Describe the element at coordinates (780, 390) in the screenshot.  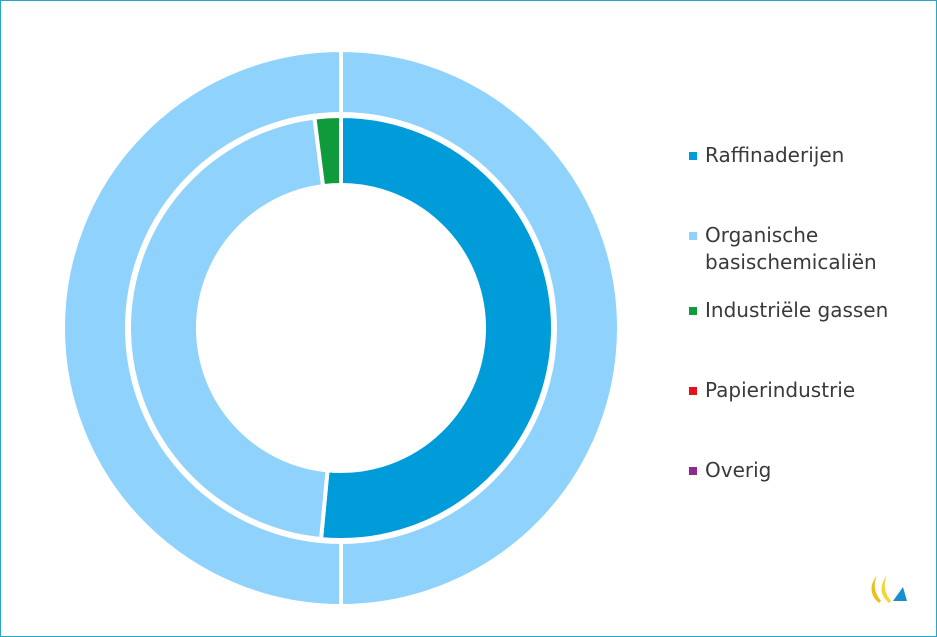
I see `legend-label: Papierindustrie` at that location.